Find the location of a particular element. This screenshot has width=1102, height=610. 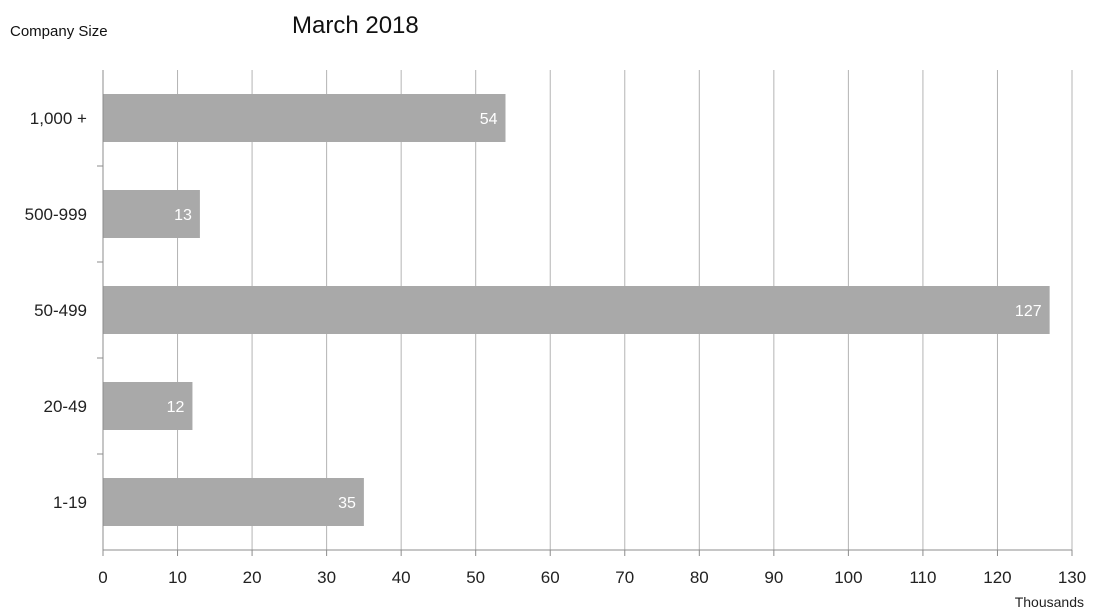

x-tick-label: 80 is located at coordinates (699, 577).